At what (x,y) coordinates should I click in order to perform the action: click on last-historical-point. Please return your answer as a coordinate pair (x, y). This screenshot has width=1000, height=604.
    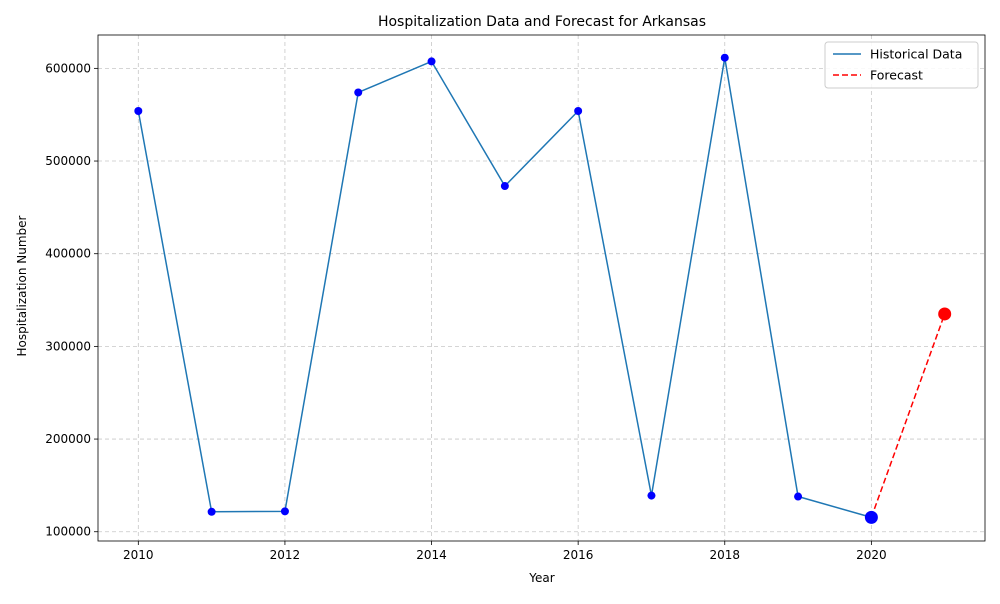
    Looking at the image, I should click on (871, 517).